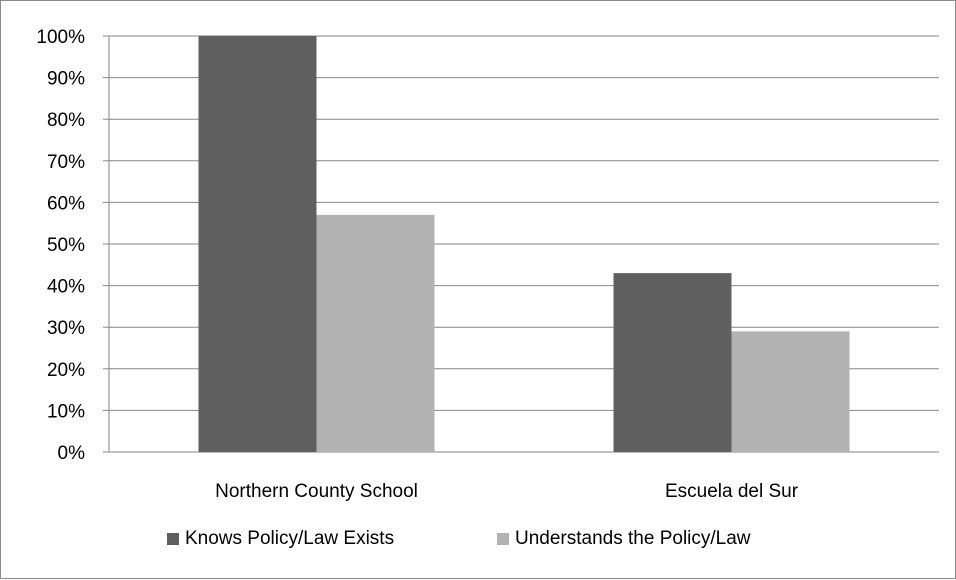  I want to click on y-tick-label-5: 50%, so click(66, 245).